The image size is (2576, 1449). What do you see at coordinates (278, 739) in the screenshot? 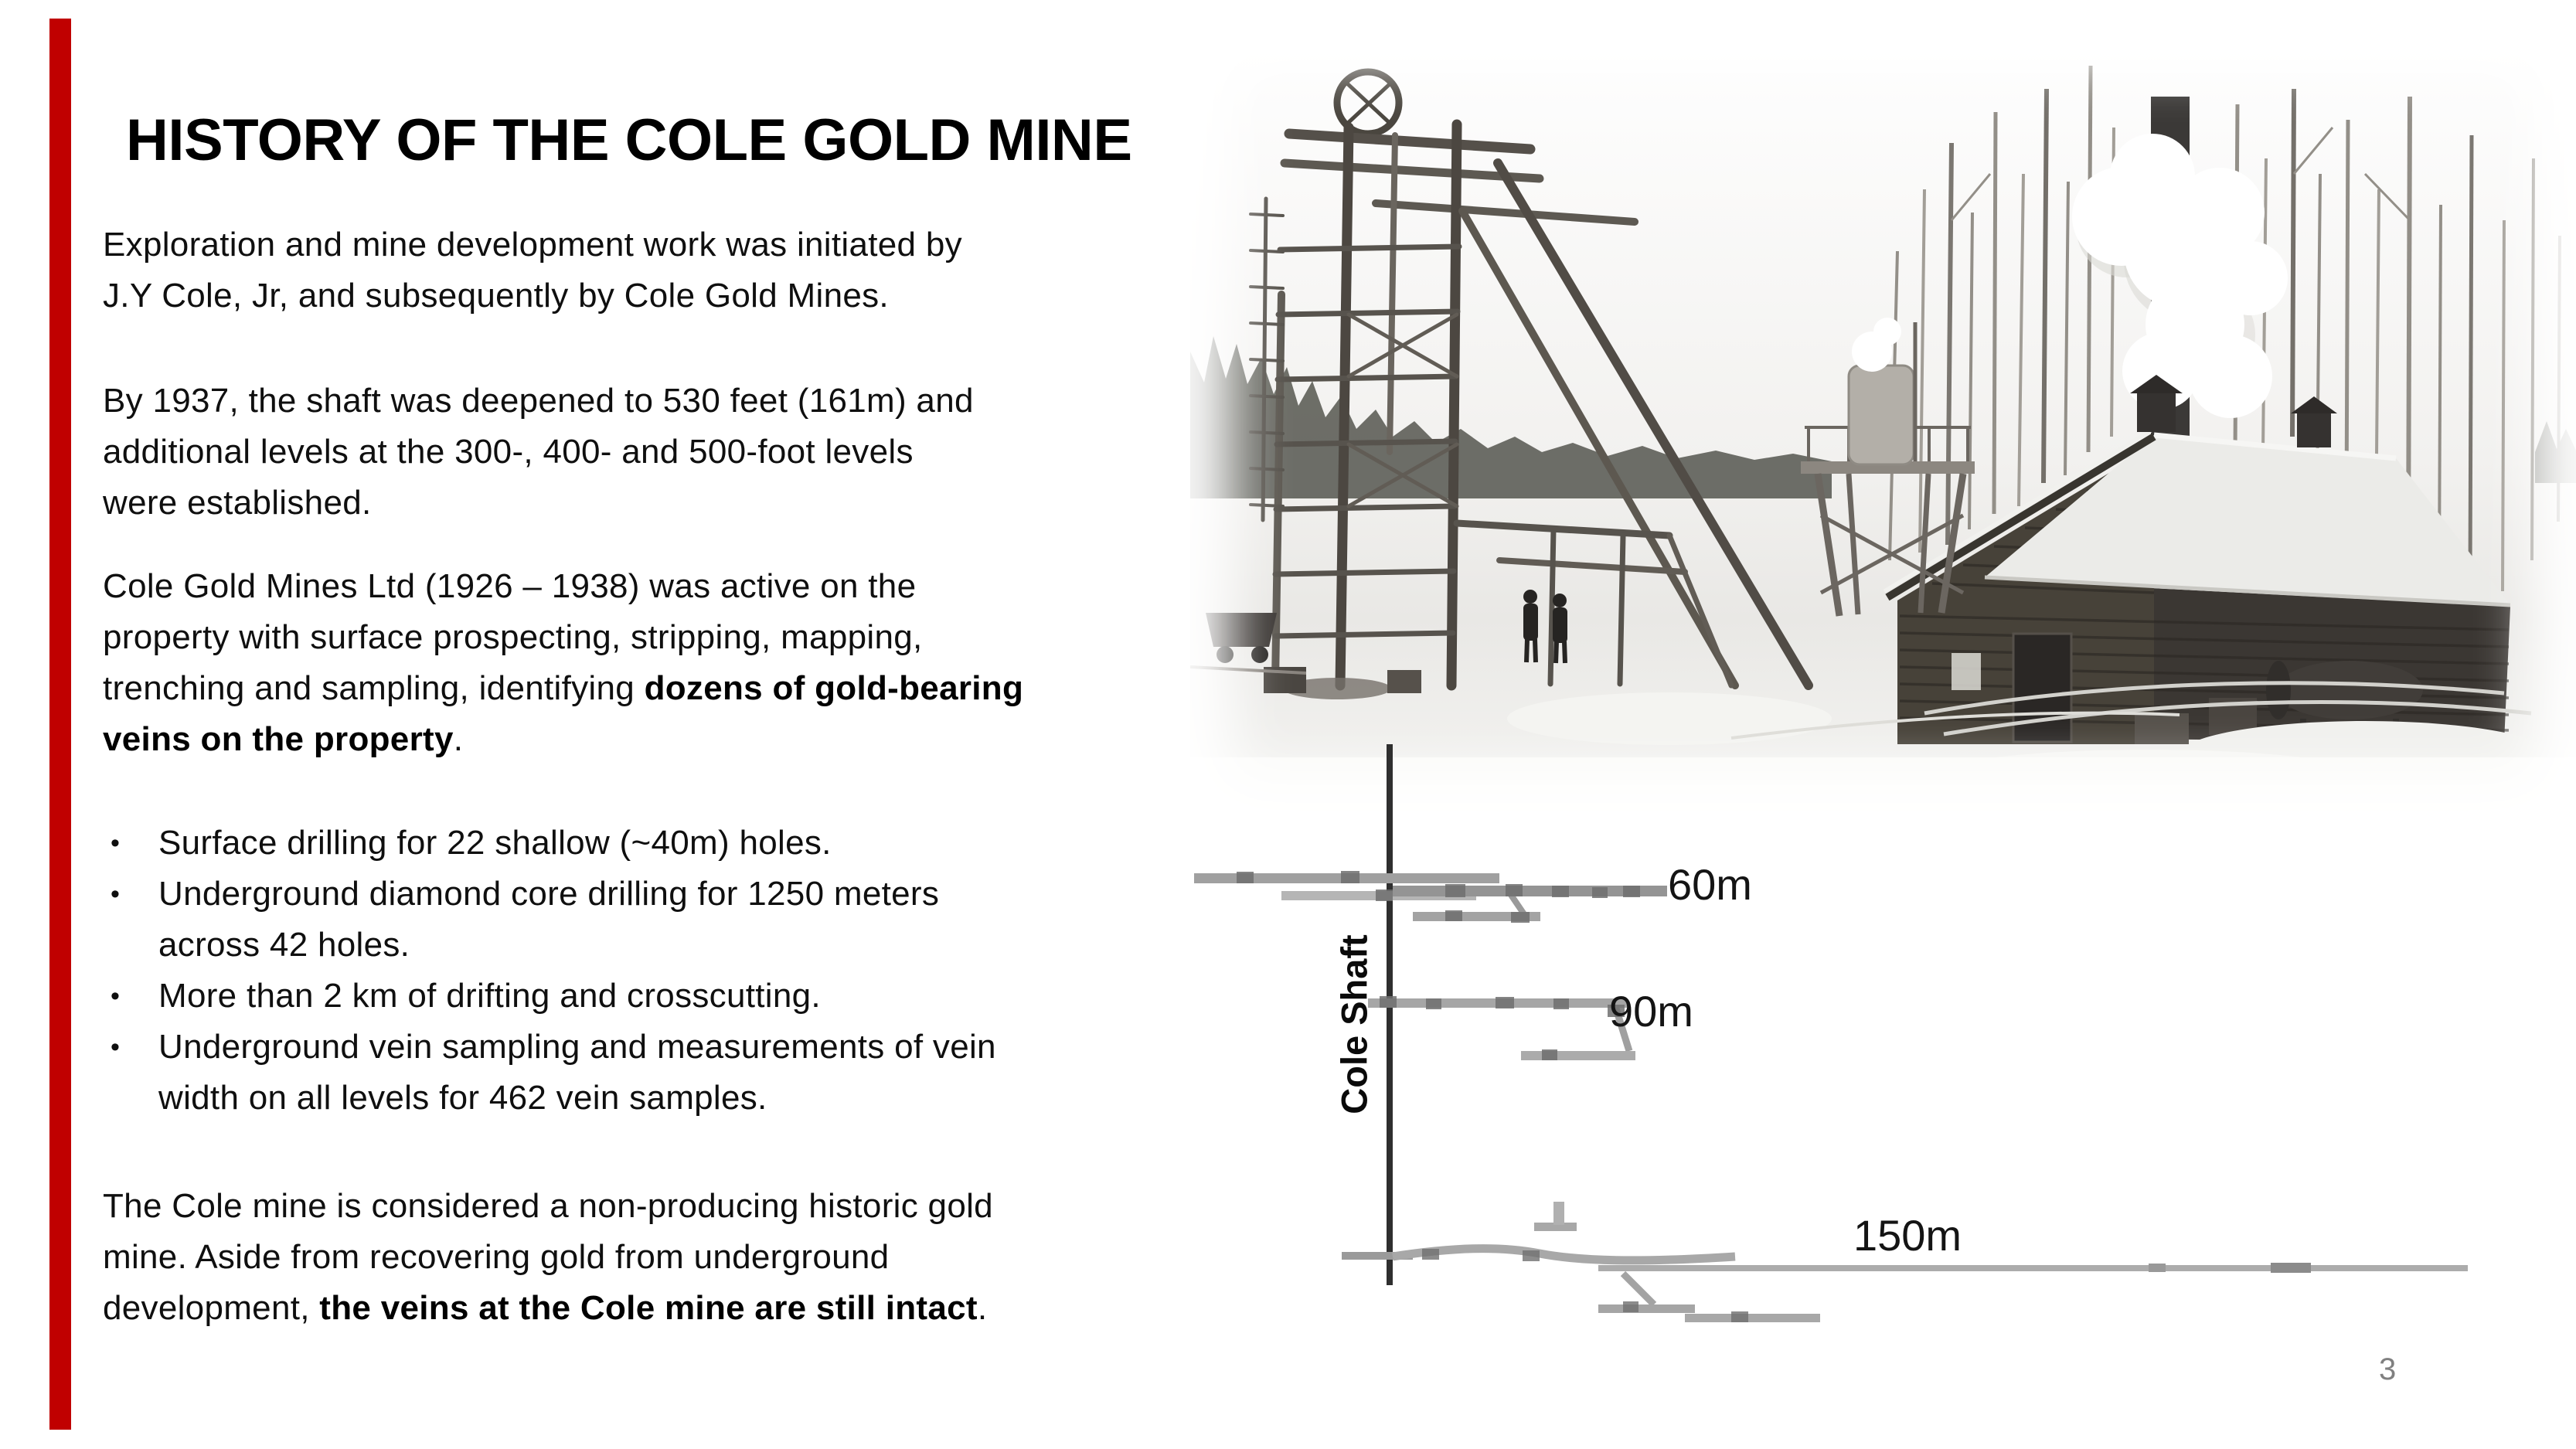
I see `text-run-bold: veins on the property` at bounding box center [278, 739].